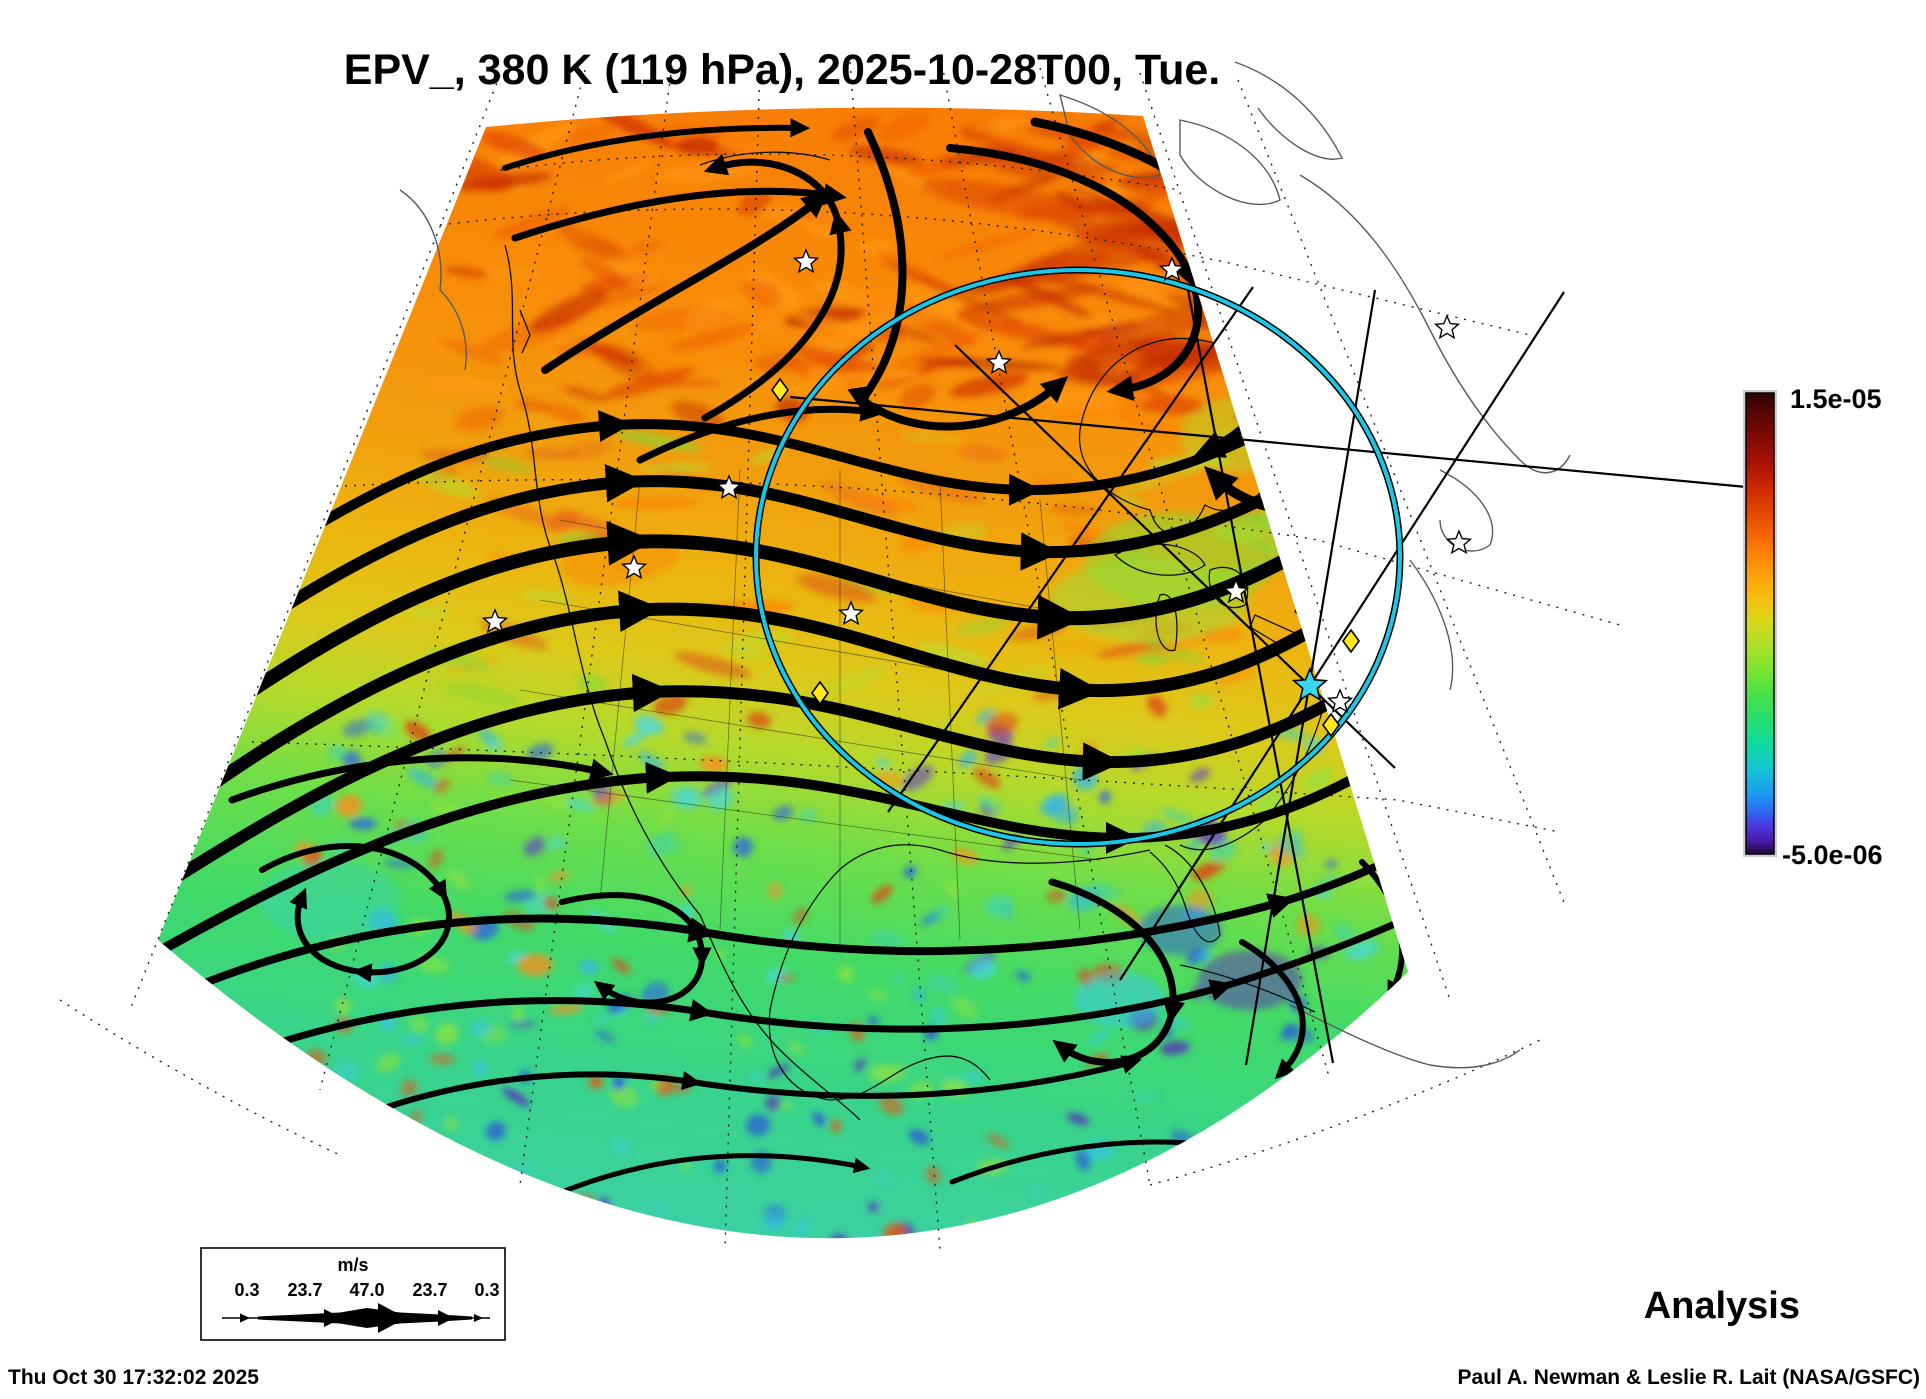 Image resolution: width=1926 pixels, height=1399 pixels. I want to click on colorbar-max-label: 1.5e-05, so click(1836, 399).